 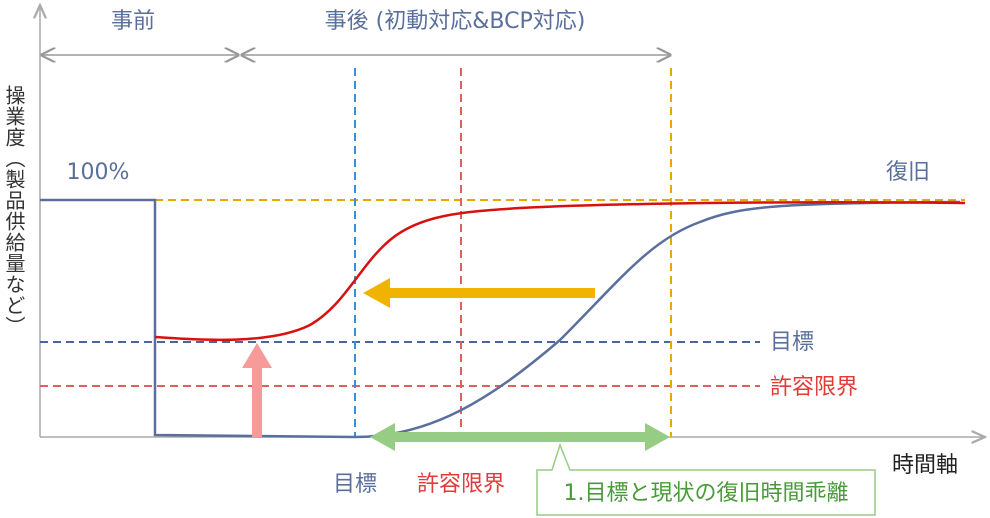 What do you see at coordinates (455, 21) in the screenshot?
I see `after-label: 事後 (初動対応&BCP対応)` at bounding box center [455, 21].